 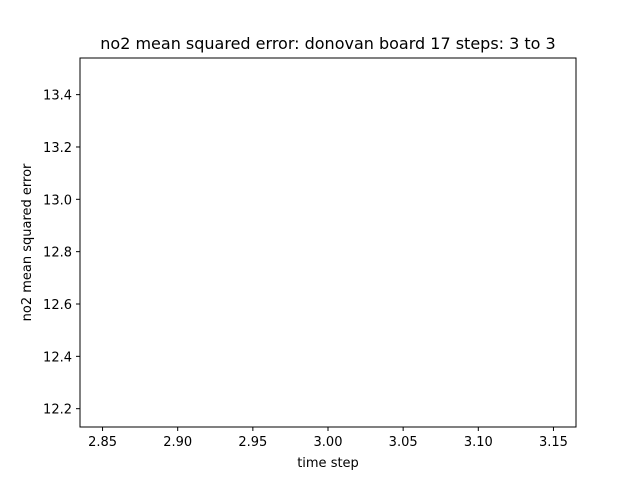 I want to click on y-tick-label: 13.0, so click(x=57, y=200).